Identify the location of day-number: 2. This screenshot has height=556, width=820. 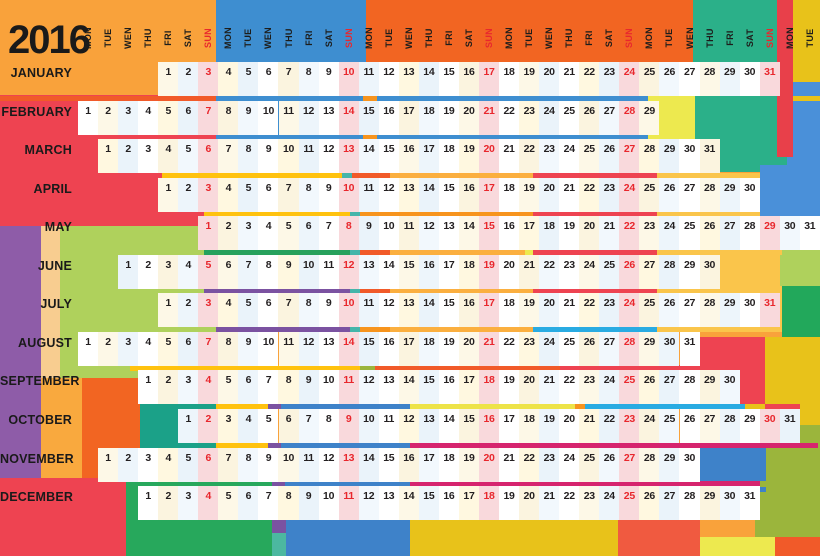
(208, 418).